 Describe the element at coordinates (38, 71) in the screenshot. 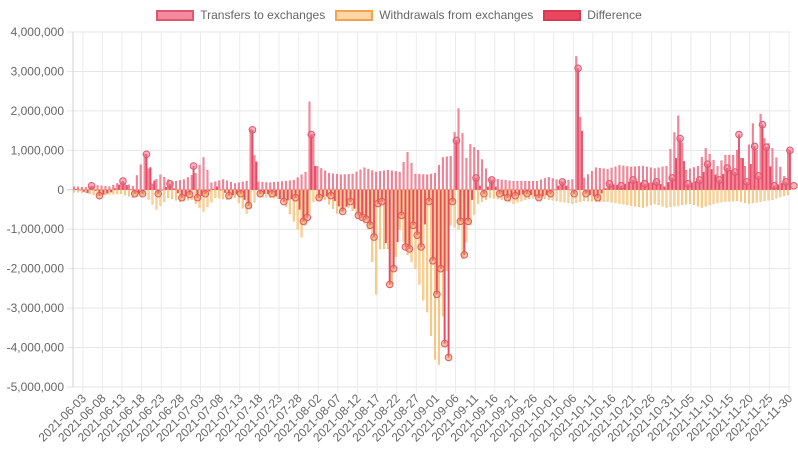

I see `y-tick-label: 3,000,000` at that location.